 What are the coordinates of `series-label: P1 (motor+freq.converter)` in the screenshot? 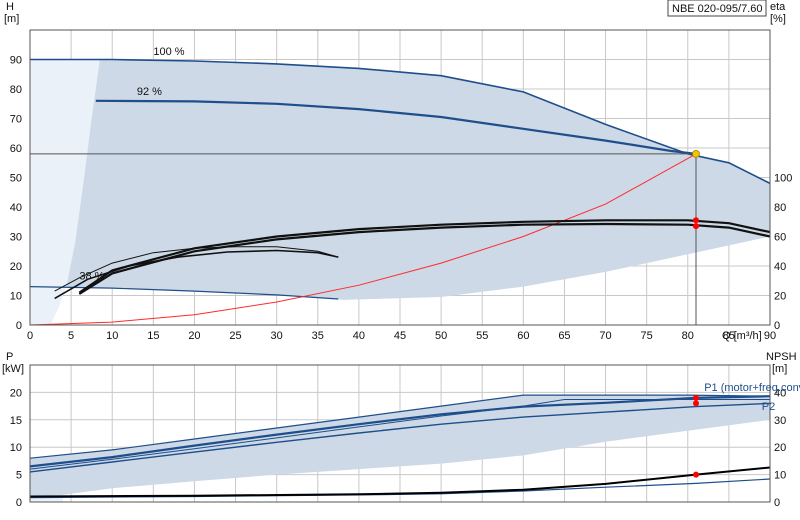 It's located at (752, 388).